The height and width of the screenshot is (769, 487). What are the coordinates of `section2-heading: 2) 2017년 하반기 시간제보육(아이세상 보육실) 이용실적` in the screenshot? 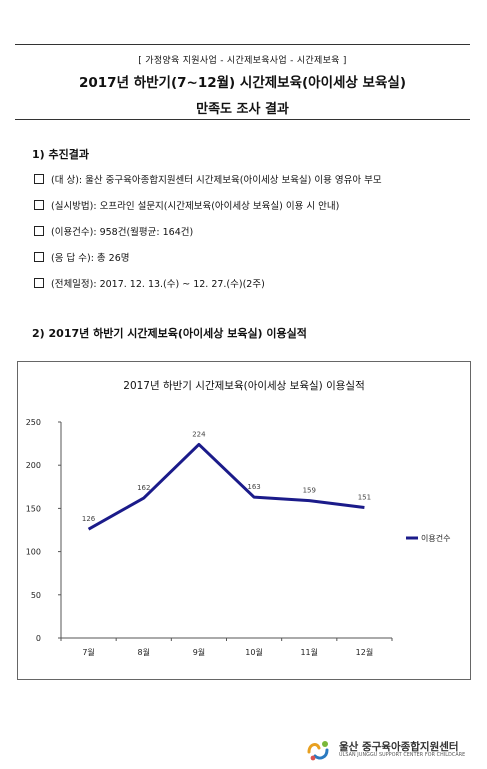 It's located at (169, 333).